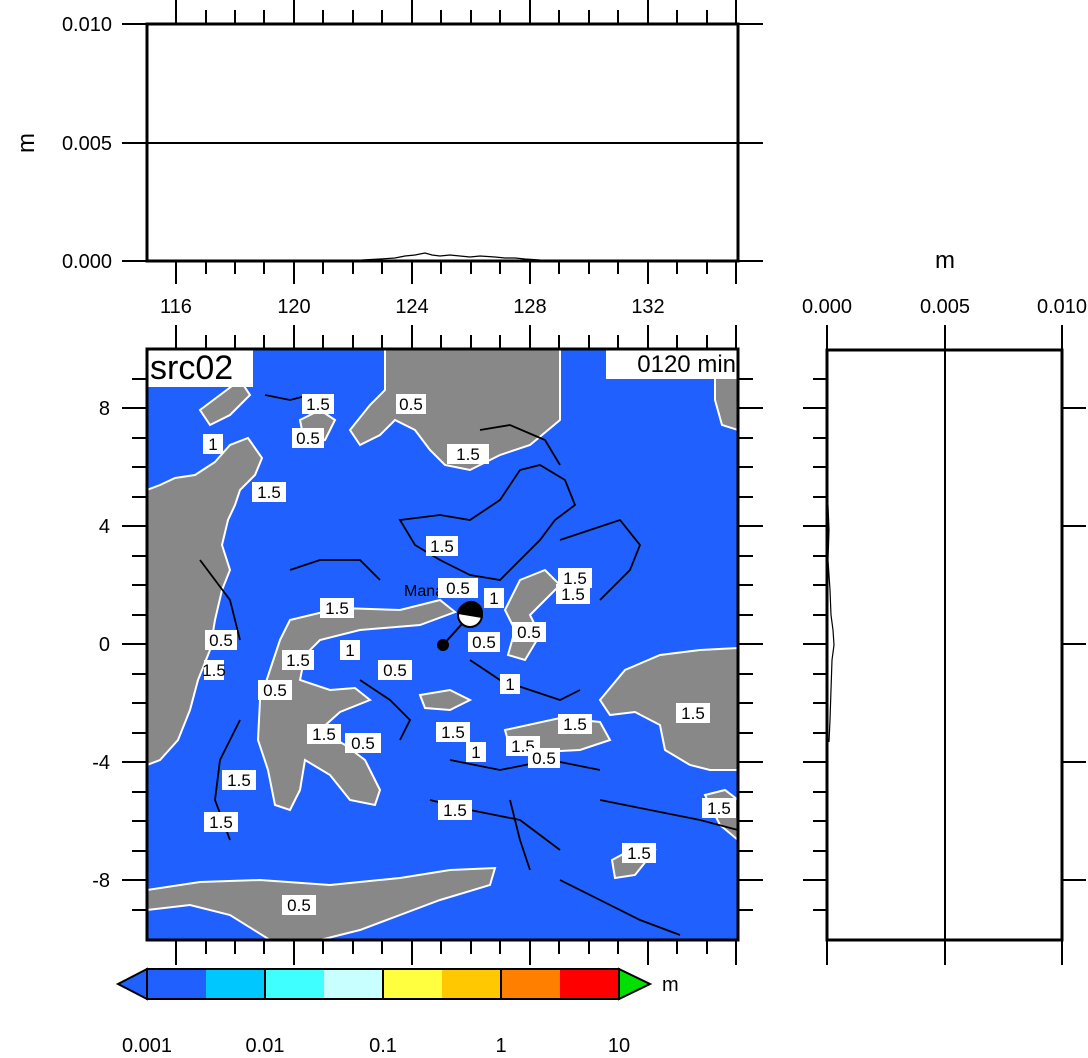  What do you see at coordinates (101, 763) in the screenshot?
I see `map-y-tick-label: -4` at bounding box center [101, 763].